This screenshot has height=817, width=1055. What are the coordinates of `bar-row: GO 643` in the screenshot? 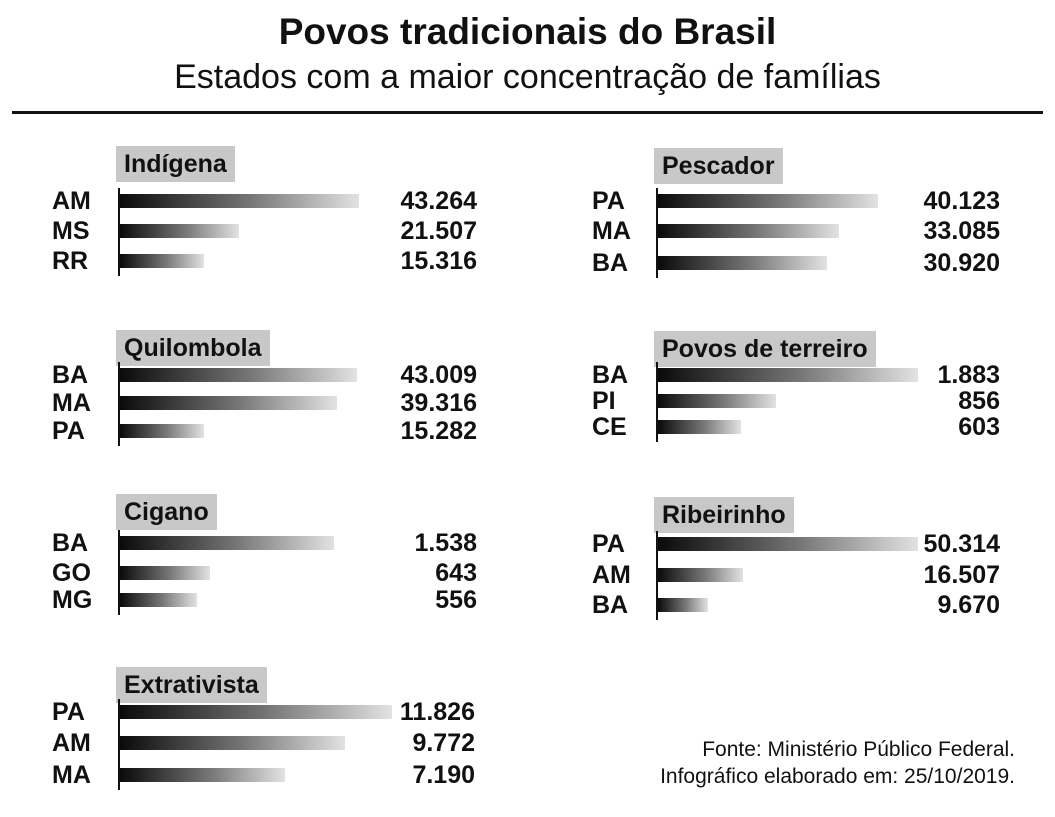 It's located at (287, 573).